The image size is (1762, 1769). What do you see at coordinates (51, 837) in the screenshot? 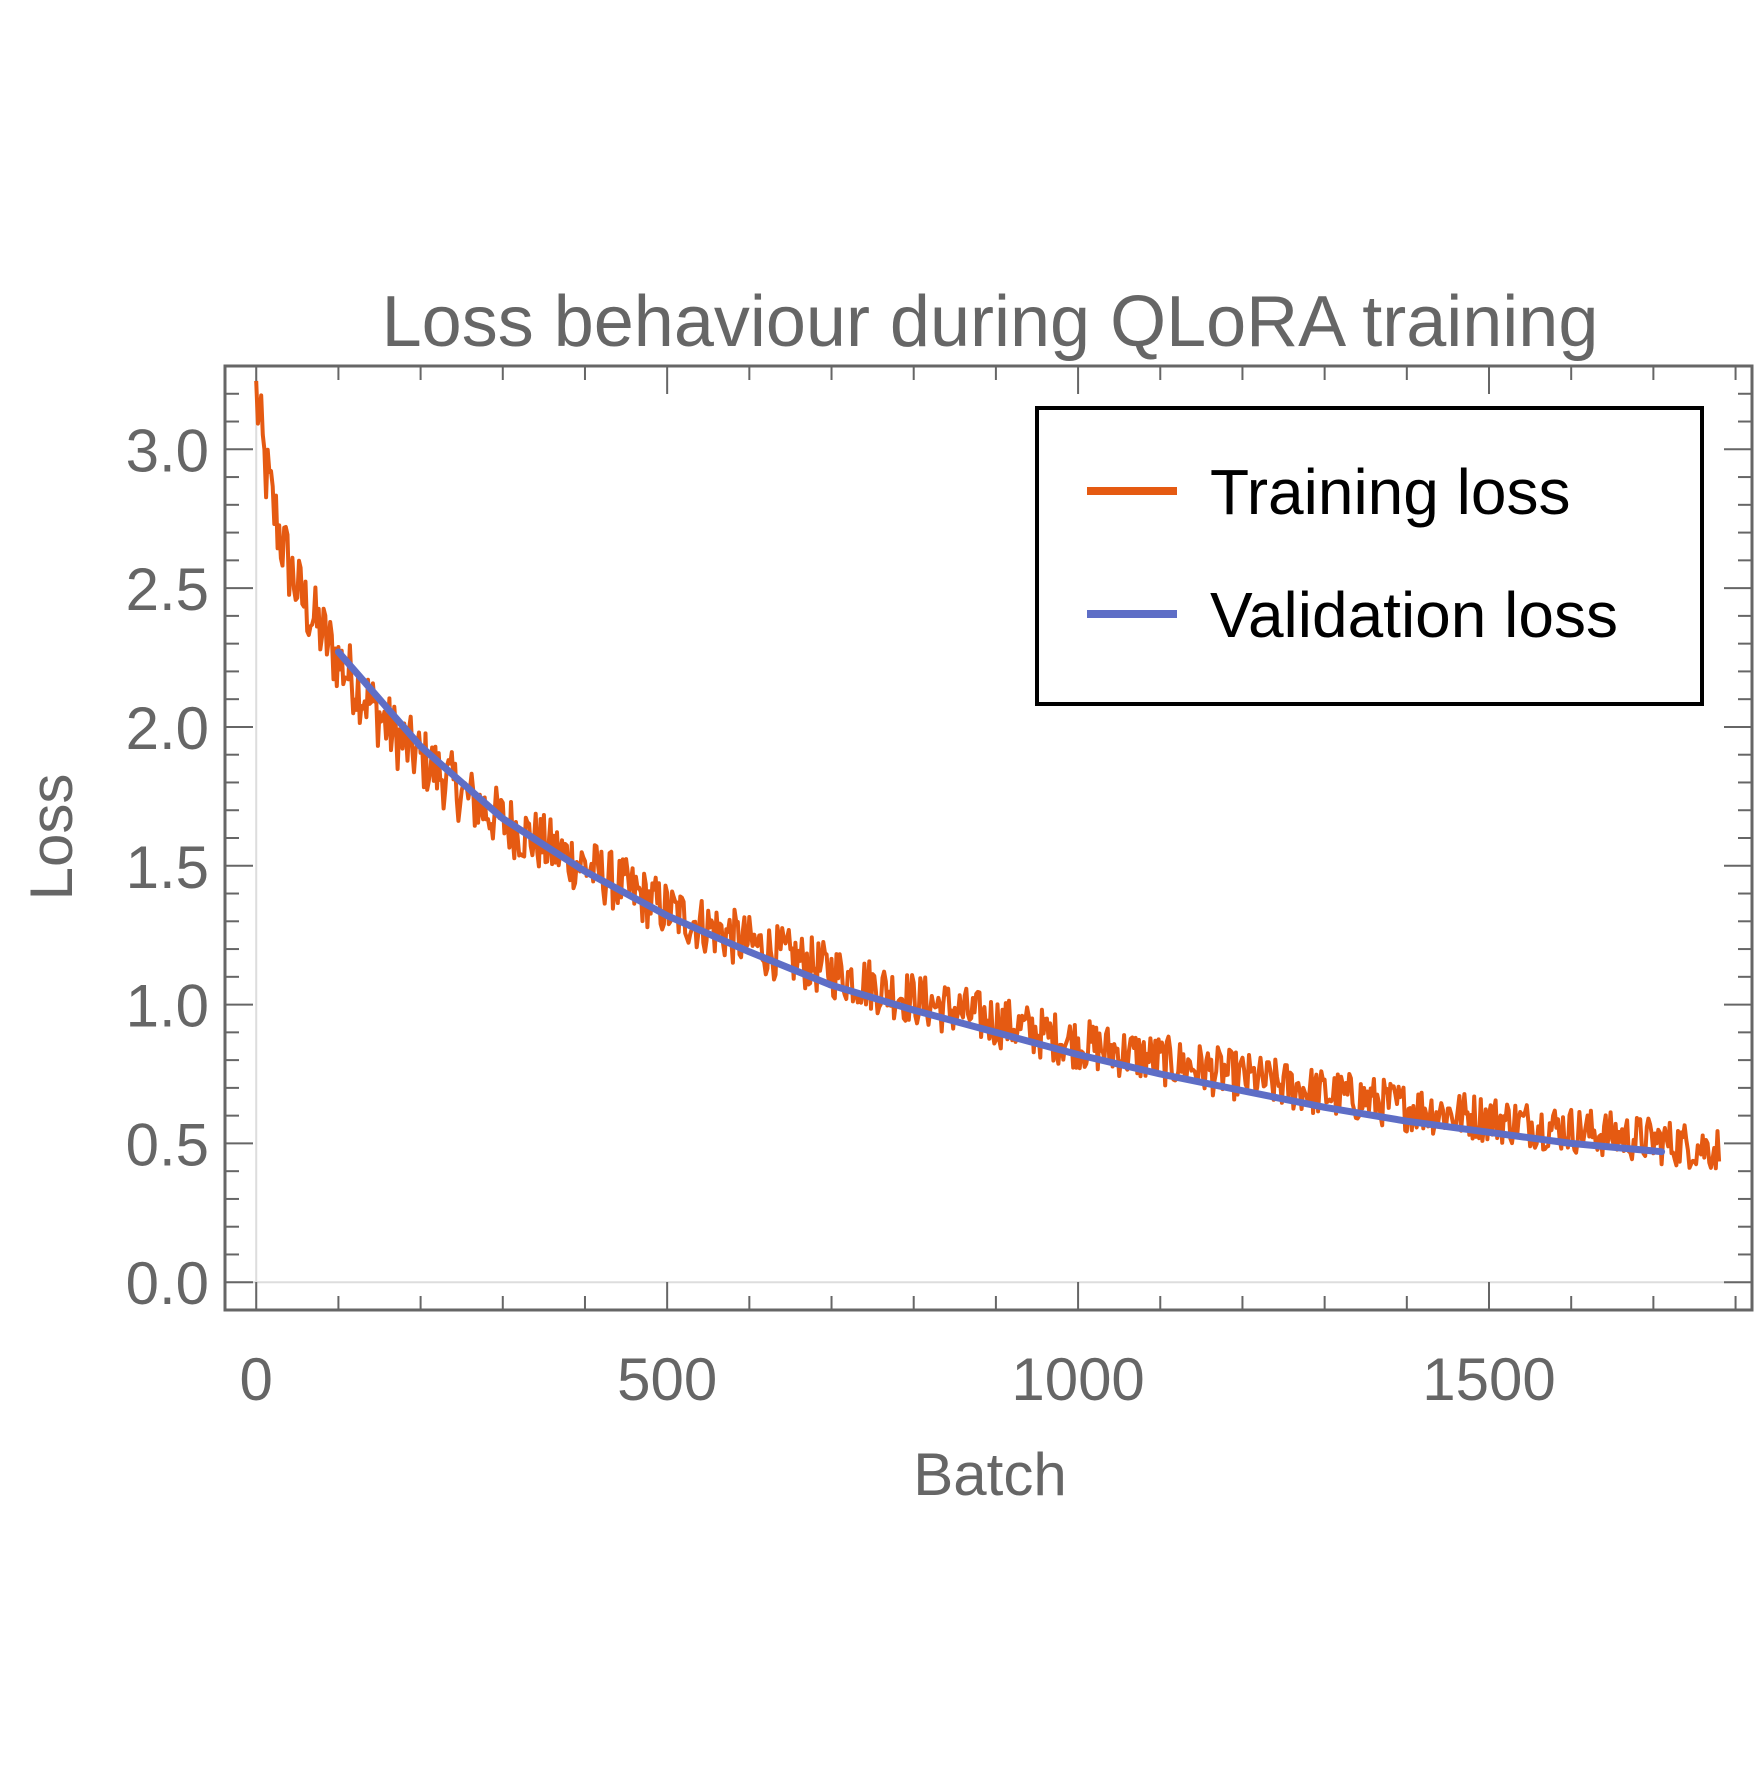
I see `y-axis-label: Loss` at bounding box center [51, 837].